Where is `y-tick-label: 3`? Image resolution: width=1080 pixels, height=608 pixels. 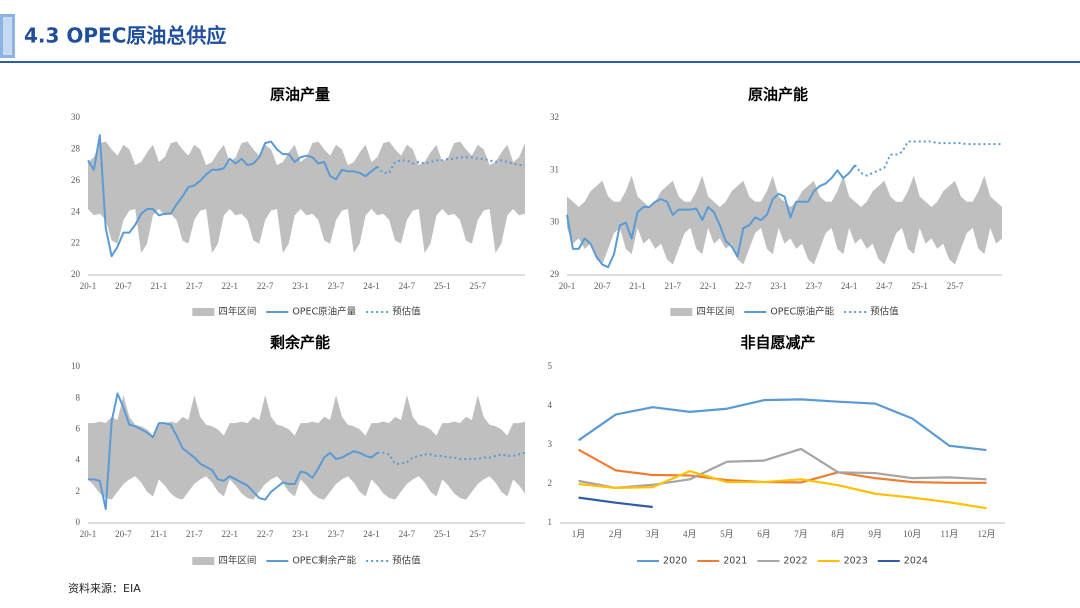 y-tick-label: 3 is located at coordinates (550, 444).